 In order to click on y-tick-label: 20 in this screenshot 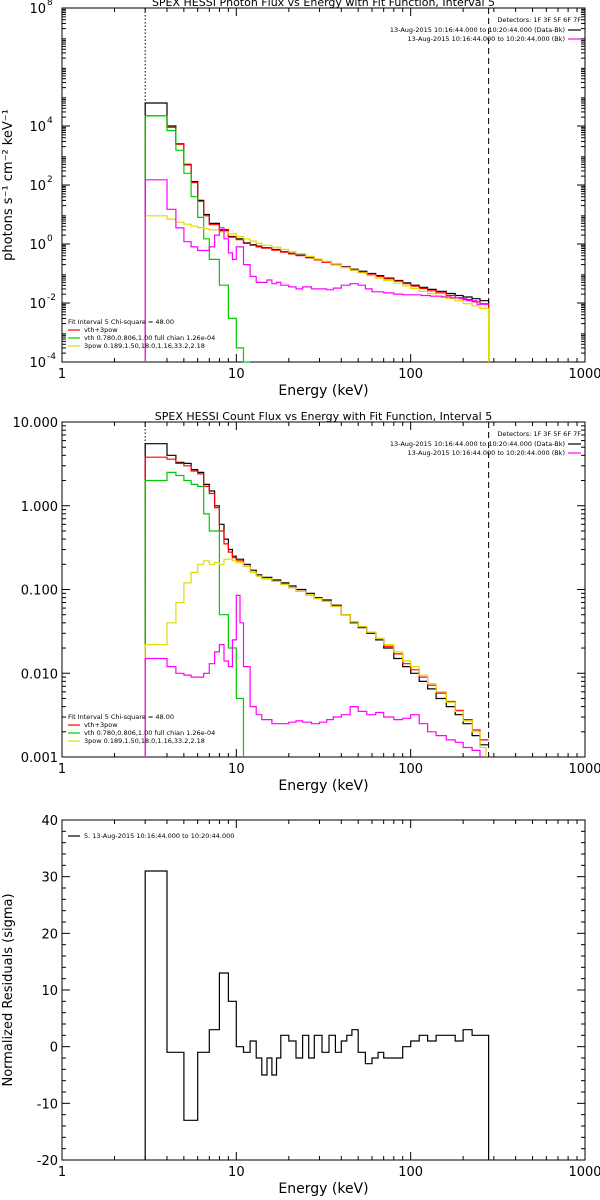, I will do `click(49, 934)`.